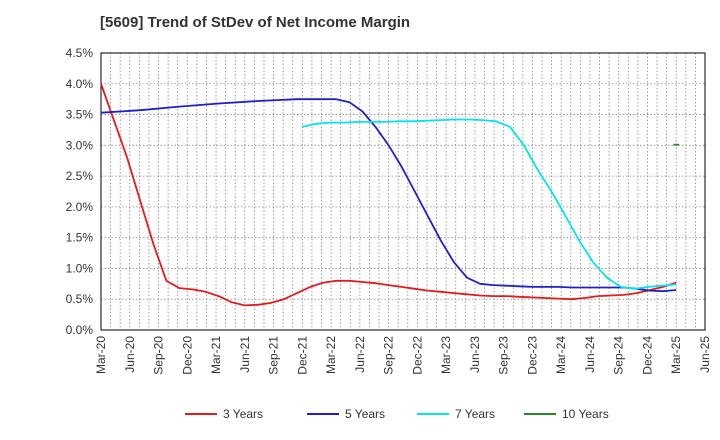  I want to click on y-tick-label: 0.0%, so click(80, 330).